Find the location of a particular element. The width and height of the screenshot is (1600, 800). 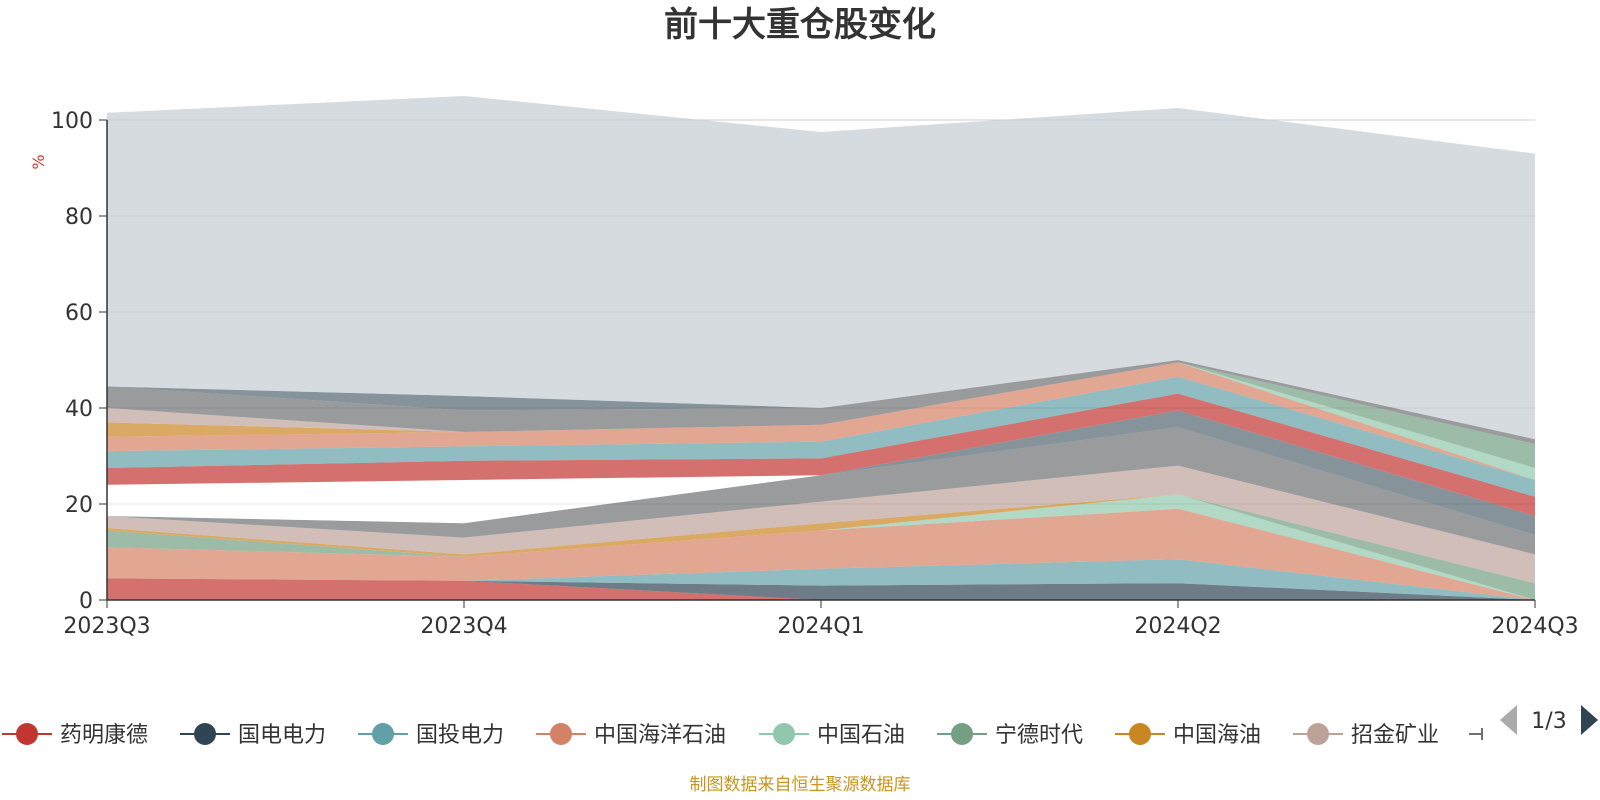

legend-label: 宁德时代 is located at coordinates (1039, 735).